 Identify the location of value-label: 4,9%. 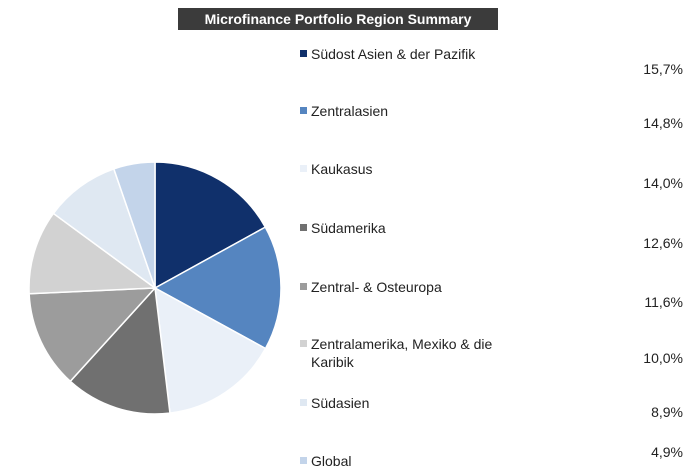
(667, 452).